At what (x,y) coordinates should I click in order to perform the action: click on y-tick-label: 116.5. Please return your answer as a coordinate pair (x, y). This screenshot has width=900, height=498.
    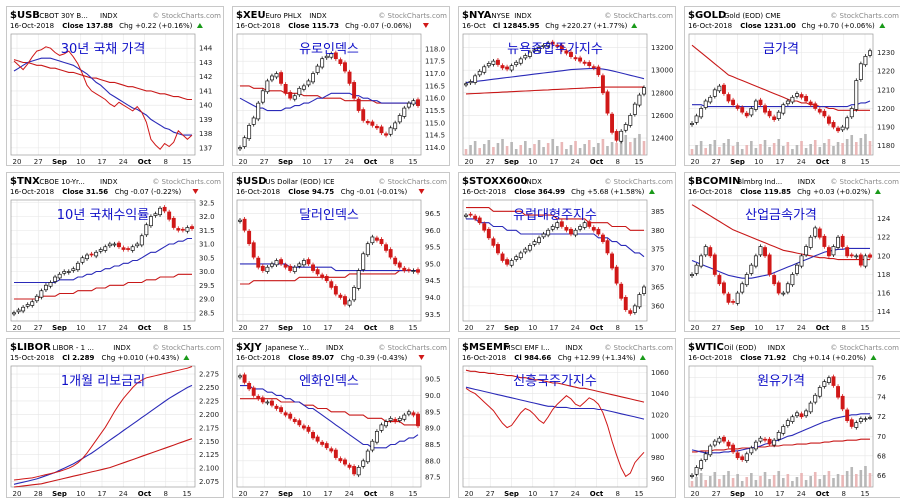
    Looking at the image, I should click on (435, 86).